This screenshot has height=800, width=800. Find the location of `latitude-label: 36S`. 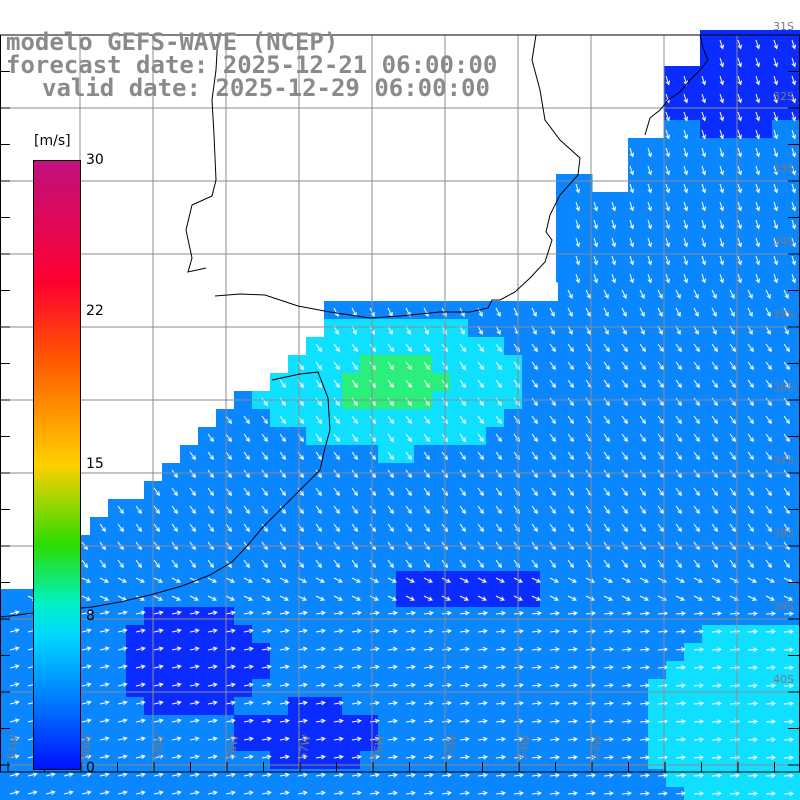

latitude-label: 36S is located at coordinates (783, 387).